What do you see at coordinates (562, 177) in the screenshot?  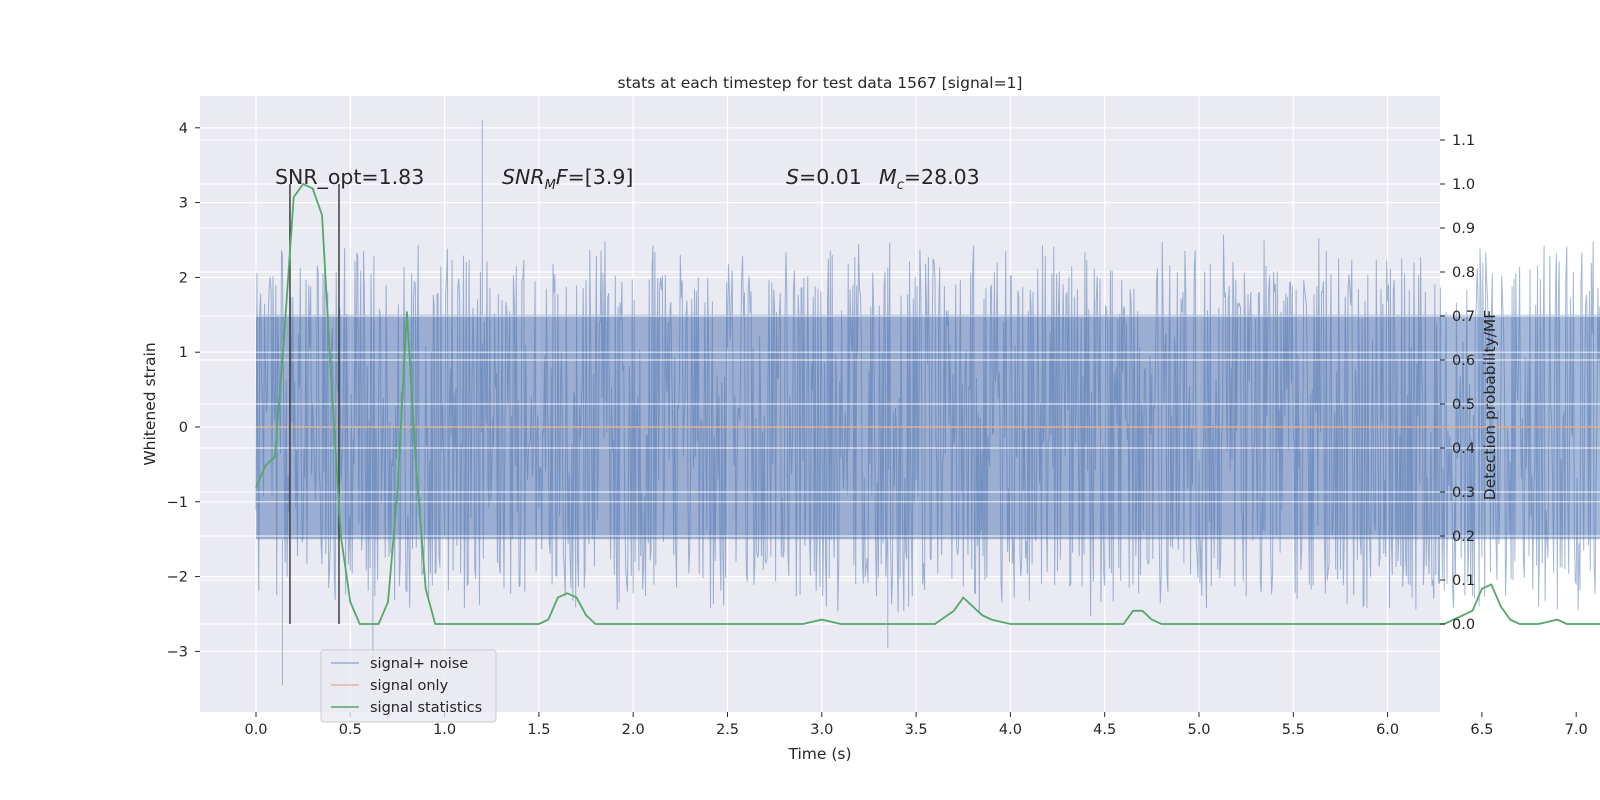 I see `snr-mf-f: F` at bounding box center [562, 177].